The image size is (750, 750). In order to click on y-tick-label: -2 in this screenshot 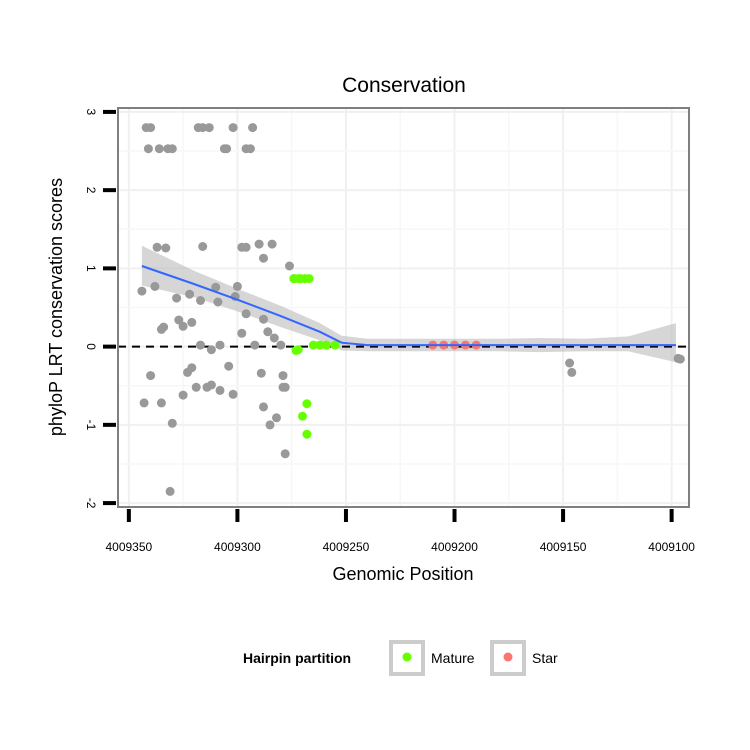, I will do `click(91, 503)`.